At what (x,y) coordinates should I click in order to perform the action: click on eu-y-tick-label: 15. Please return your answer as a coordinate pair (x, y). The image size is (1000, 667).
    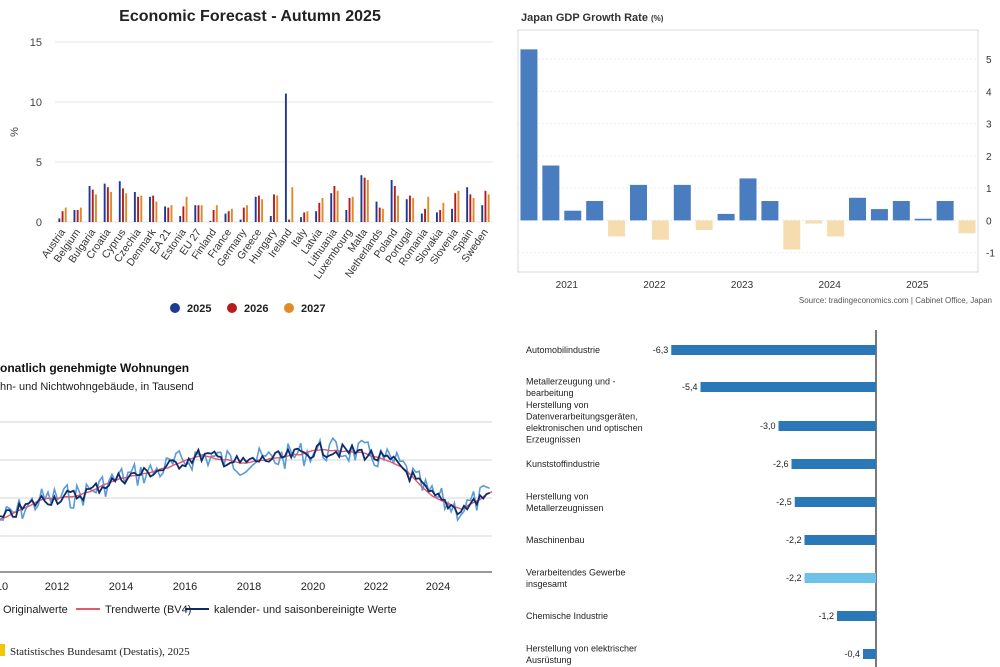
    Looking at the image, I should click on (36, 43).